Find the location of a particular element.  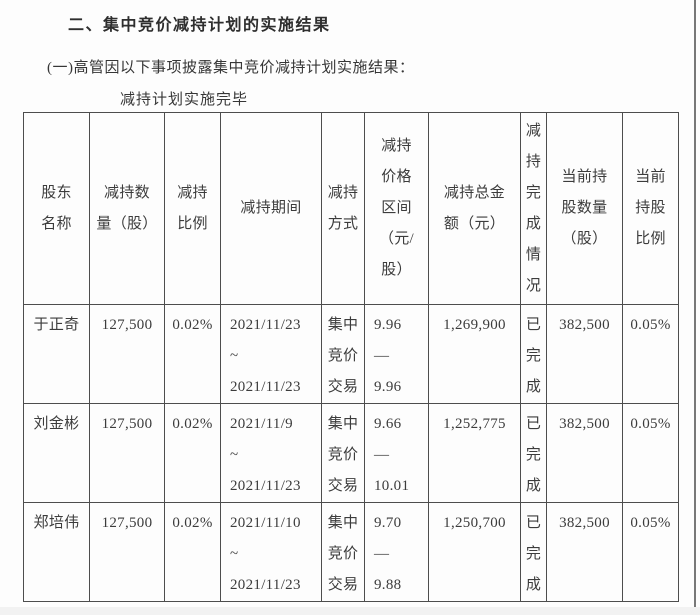

cell-price-range: 9.96 — 9.96 is located at coordinates (396, 354).